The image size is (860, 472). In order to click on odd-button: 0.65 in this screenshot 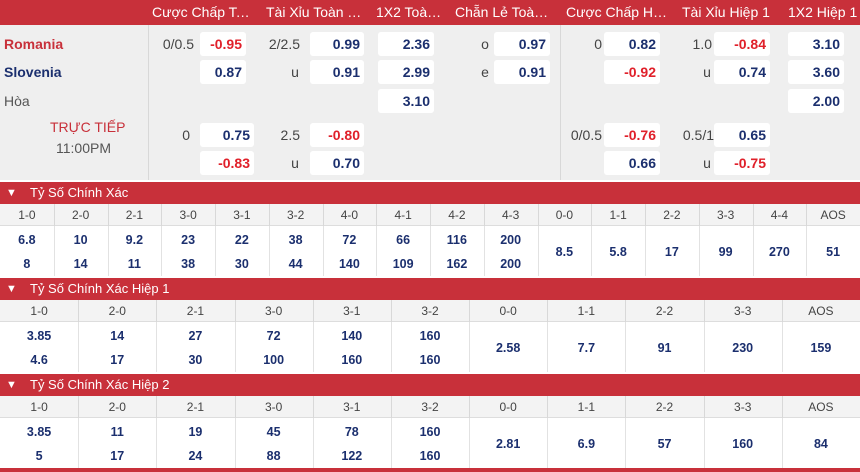, I will do `click(742, 135)`.